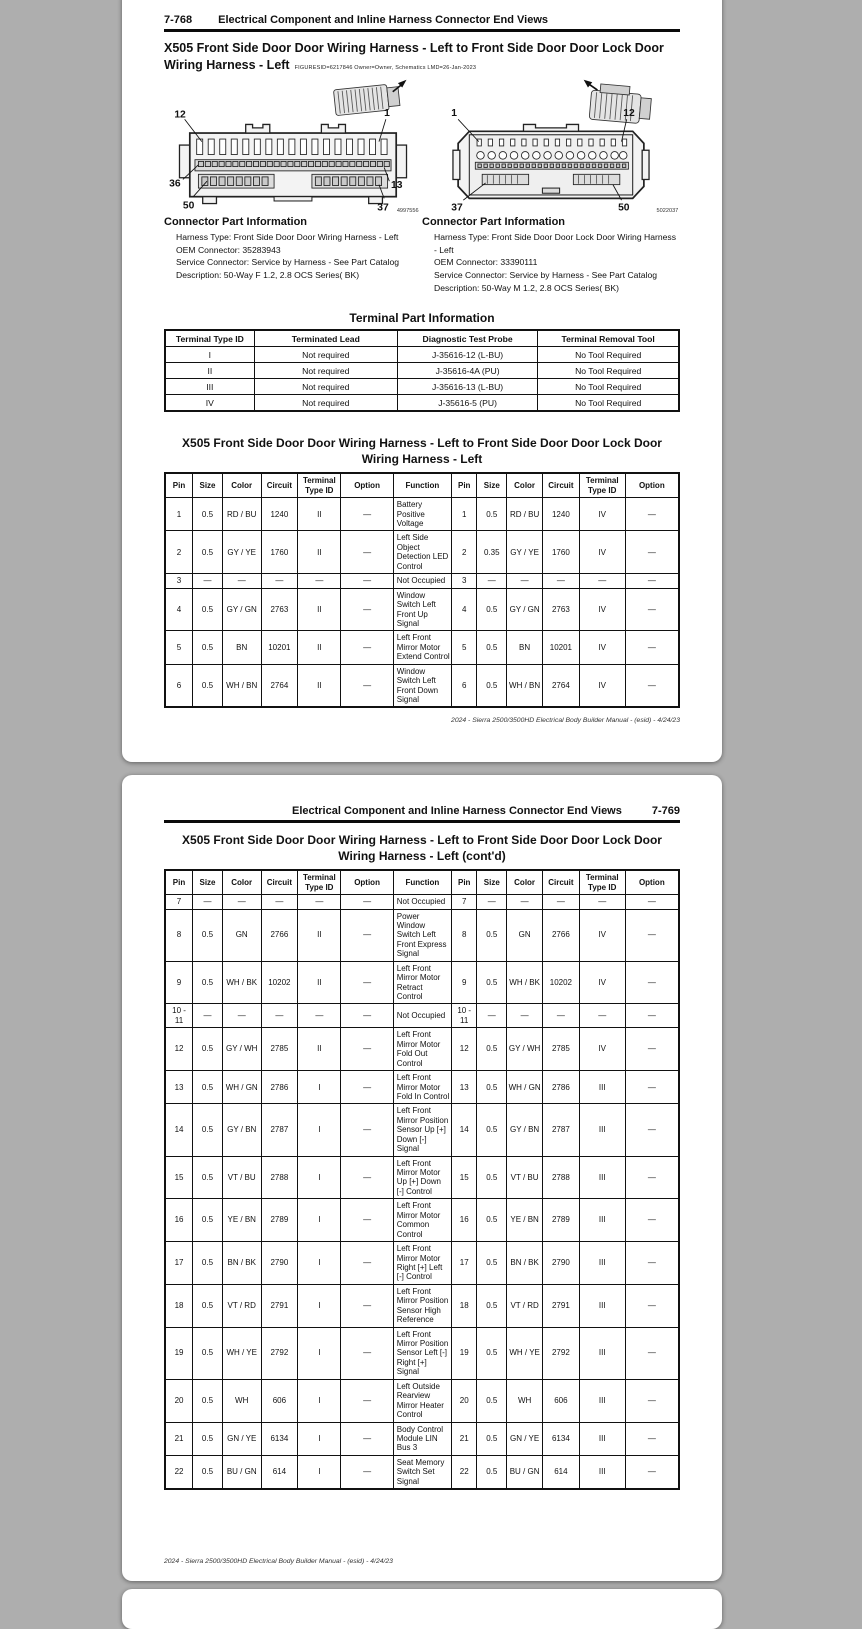 Image resolution: width=862 pixels, height=1629 pixels. Describe the element at coordinates (387, 113) in the screenshot. I see `pin-label: 1` at that location.